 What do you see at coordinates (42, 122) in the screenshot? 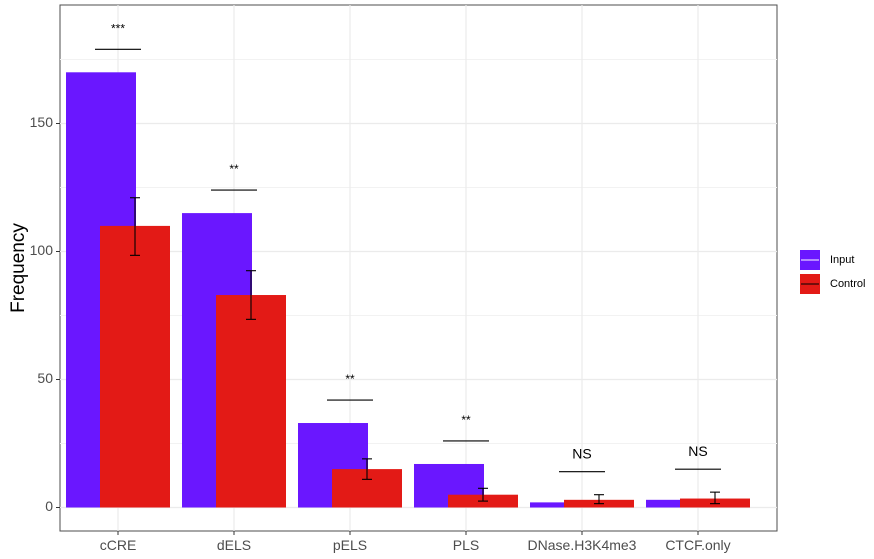
I see `y-tick-label: 150` at bounding box center [42, 122].